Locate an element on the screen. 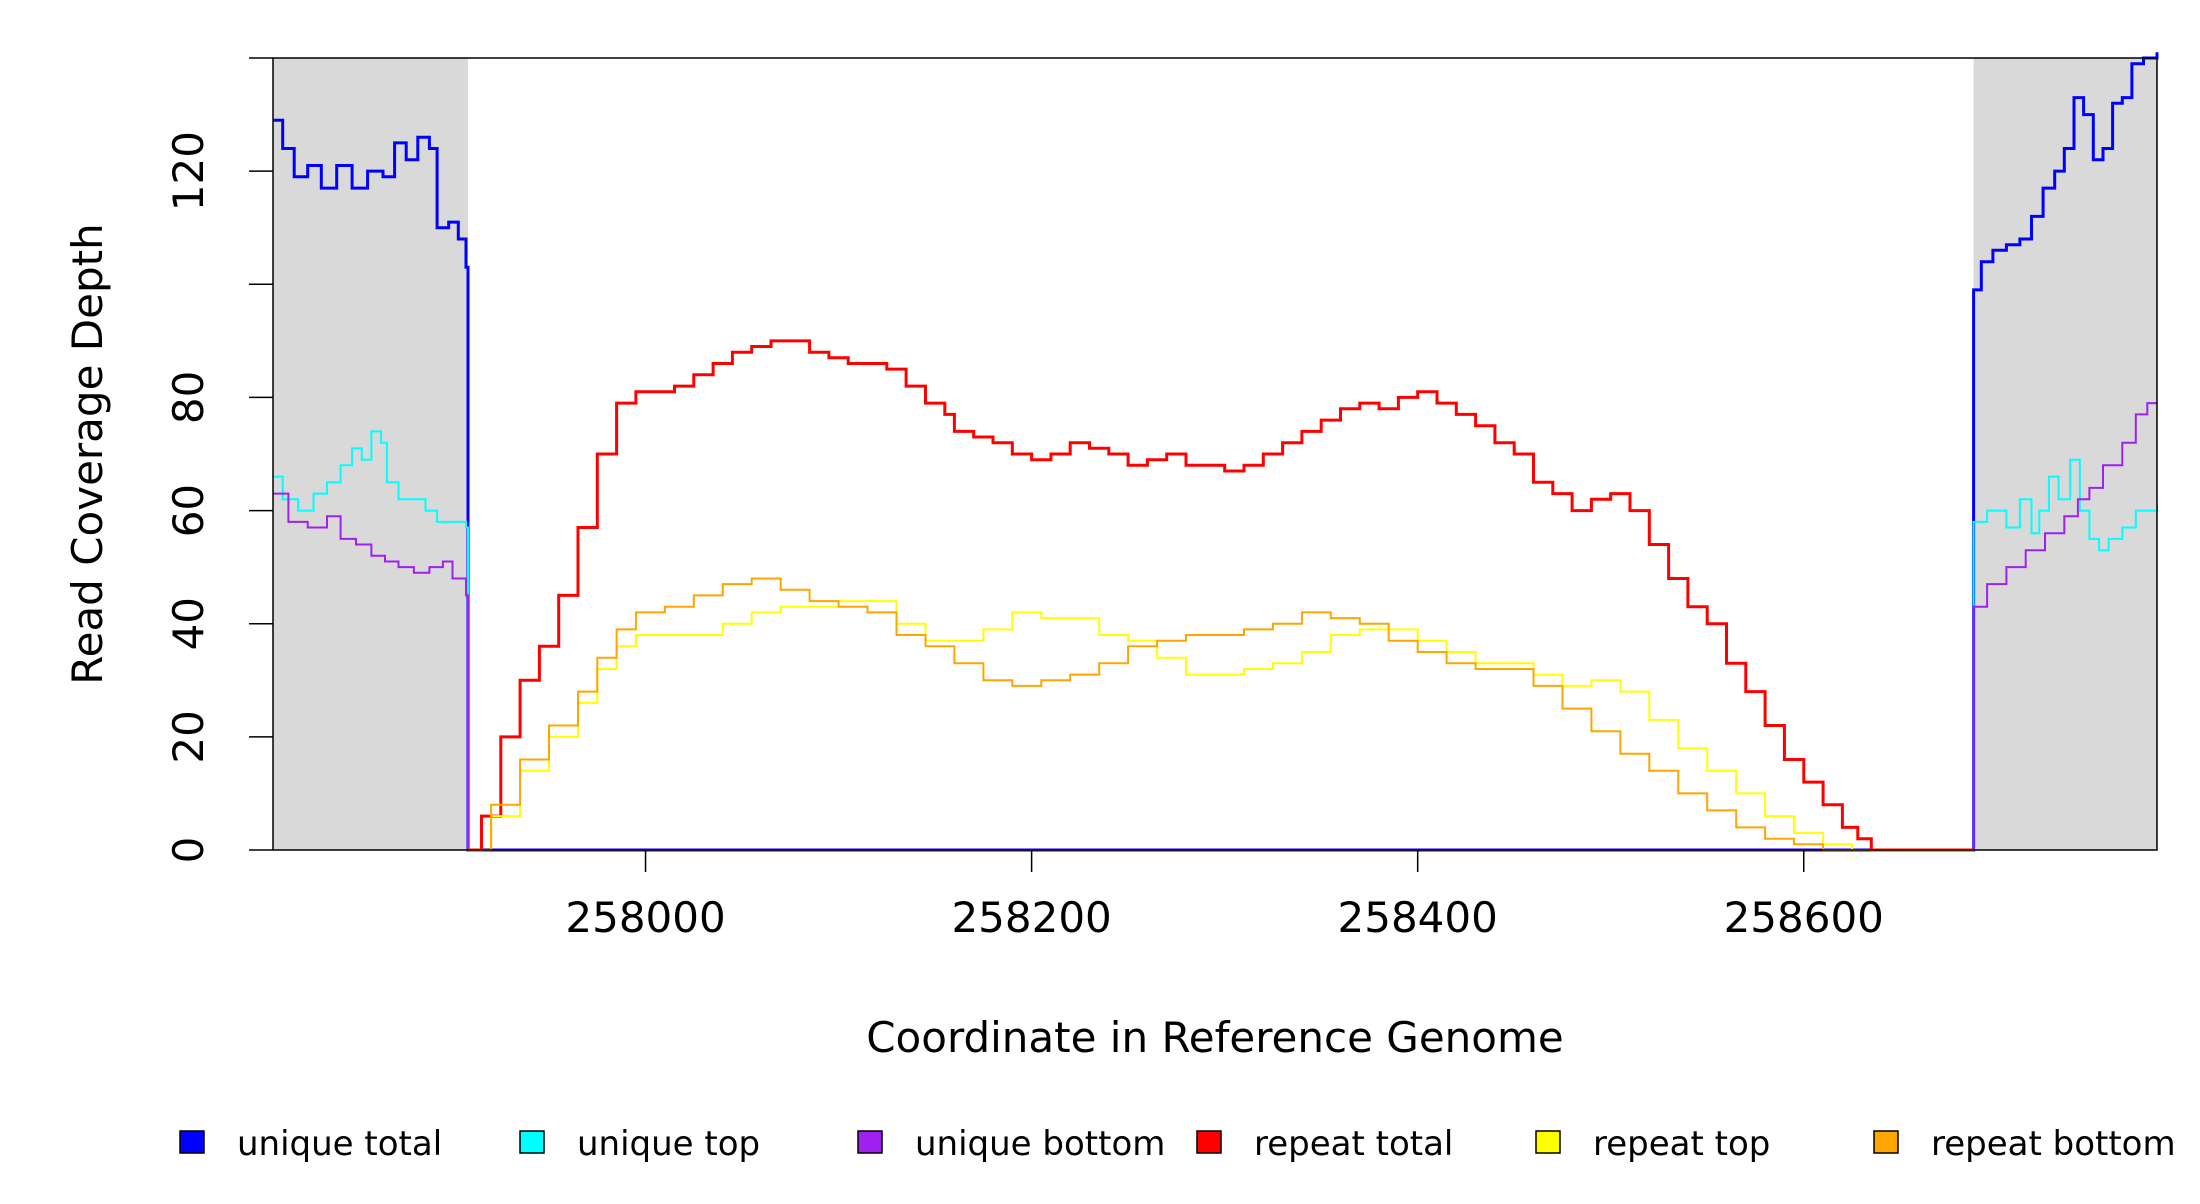 The image size is (2200, 1204). y-tick-label: 20 is located at coordinates (188, 736).